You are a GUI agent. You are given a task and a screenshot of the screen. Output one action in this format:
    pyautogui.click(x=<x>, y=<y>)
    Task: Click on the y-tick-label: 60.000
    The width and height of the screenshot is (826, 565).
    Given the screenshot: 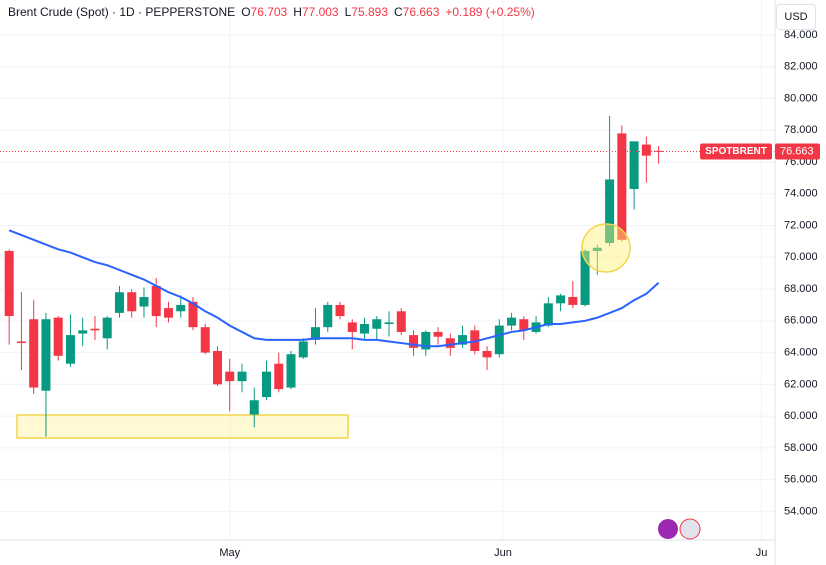 What is the action you would take?
    pyautogui.click(x=801, y=416)
    